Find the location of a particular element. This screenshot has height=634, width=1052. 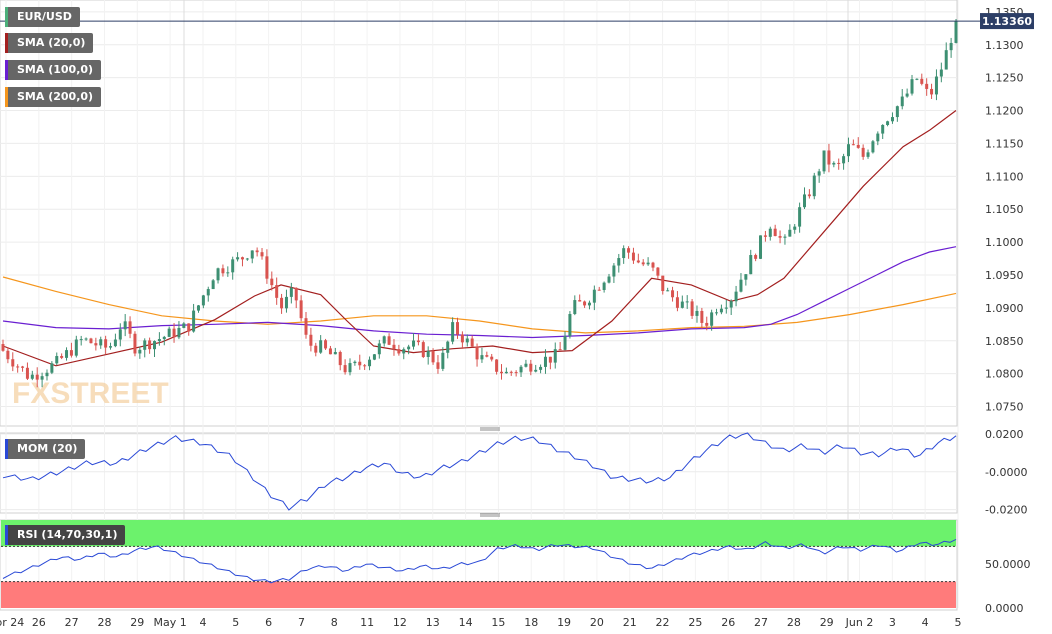

time-tick-label: 28 is located at coordinates (104, 622).